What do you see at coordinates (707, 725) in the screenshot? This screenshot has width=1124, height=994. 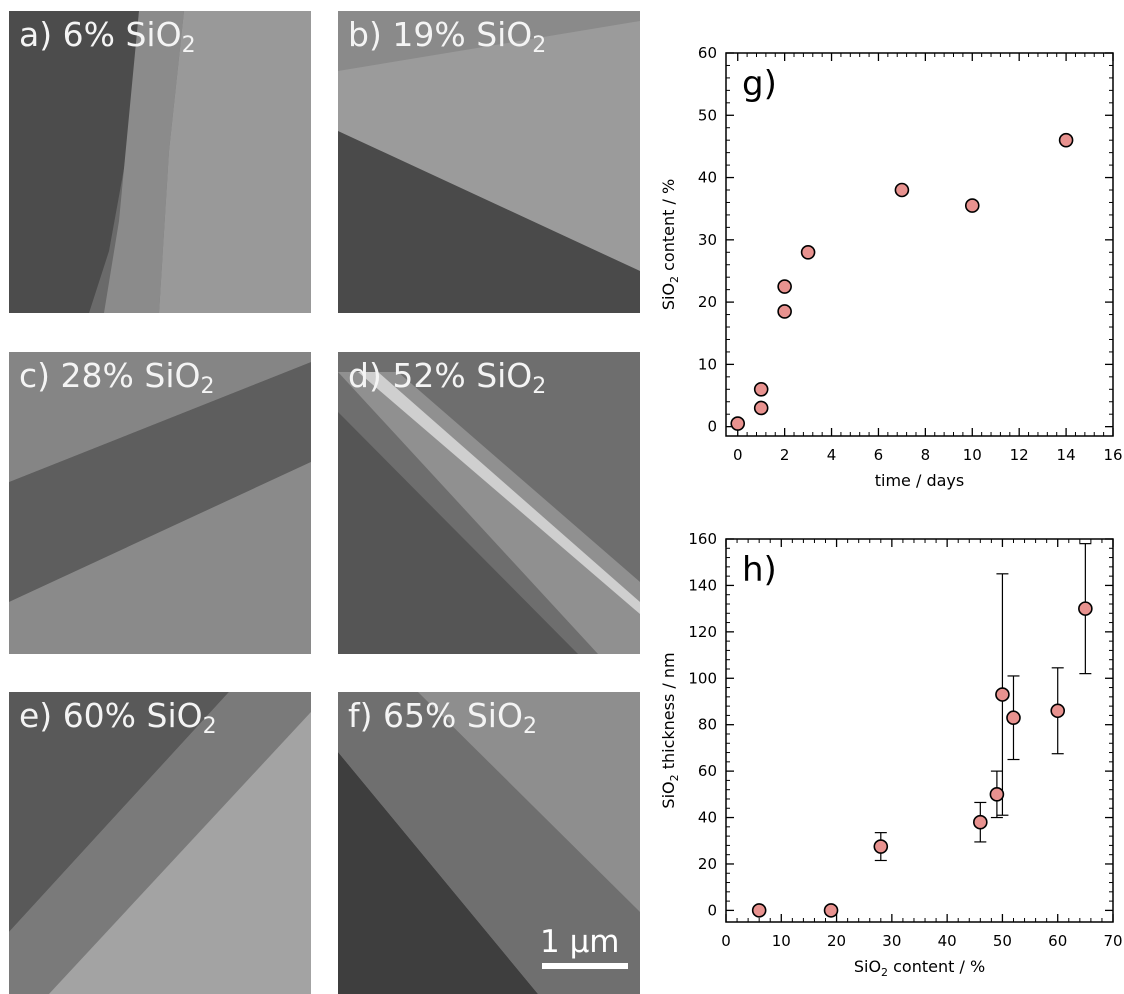 I see `y-tick-label: 80` at bounding box center [707, 725].